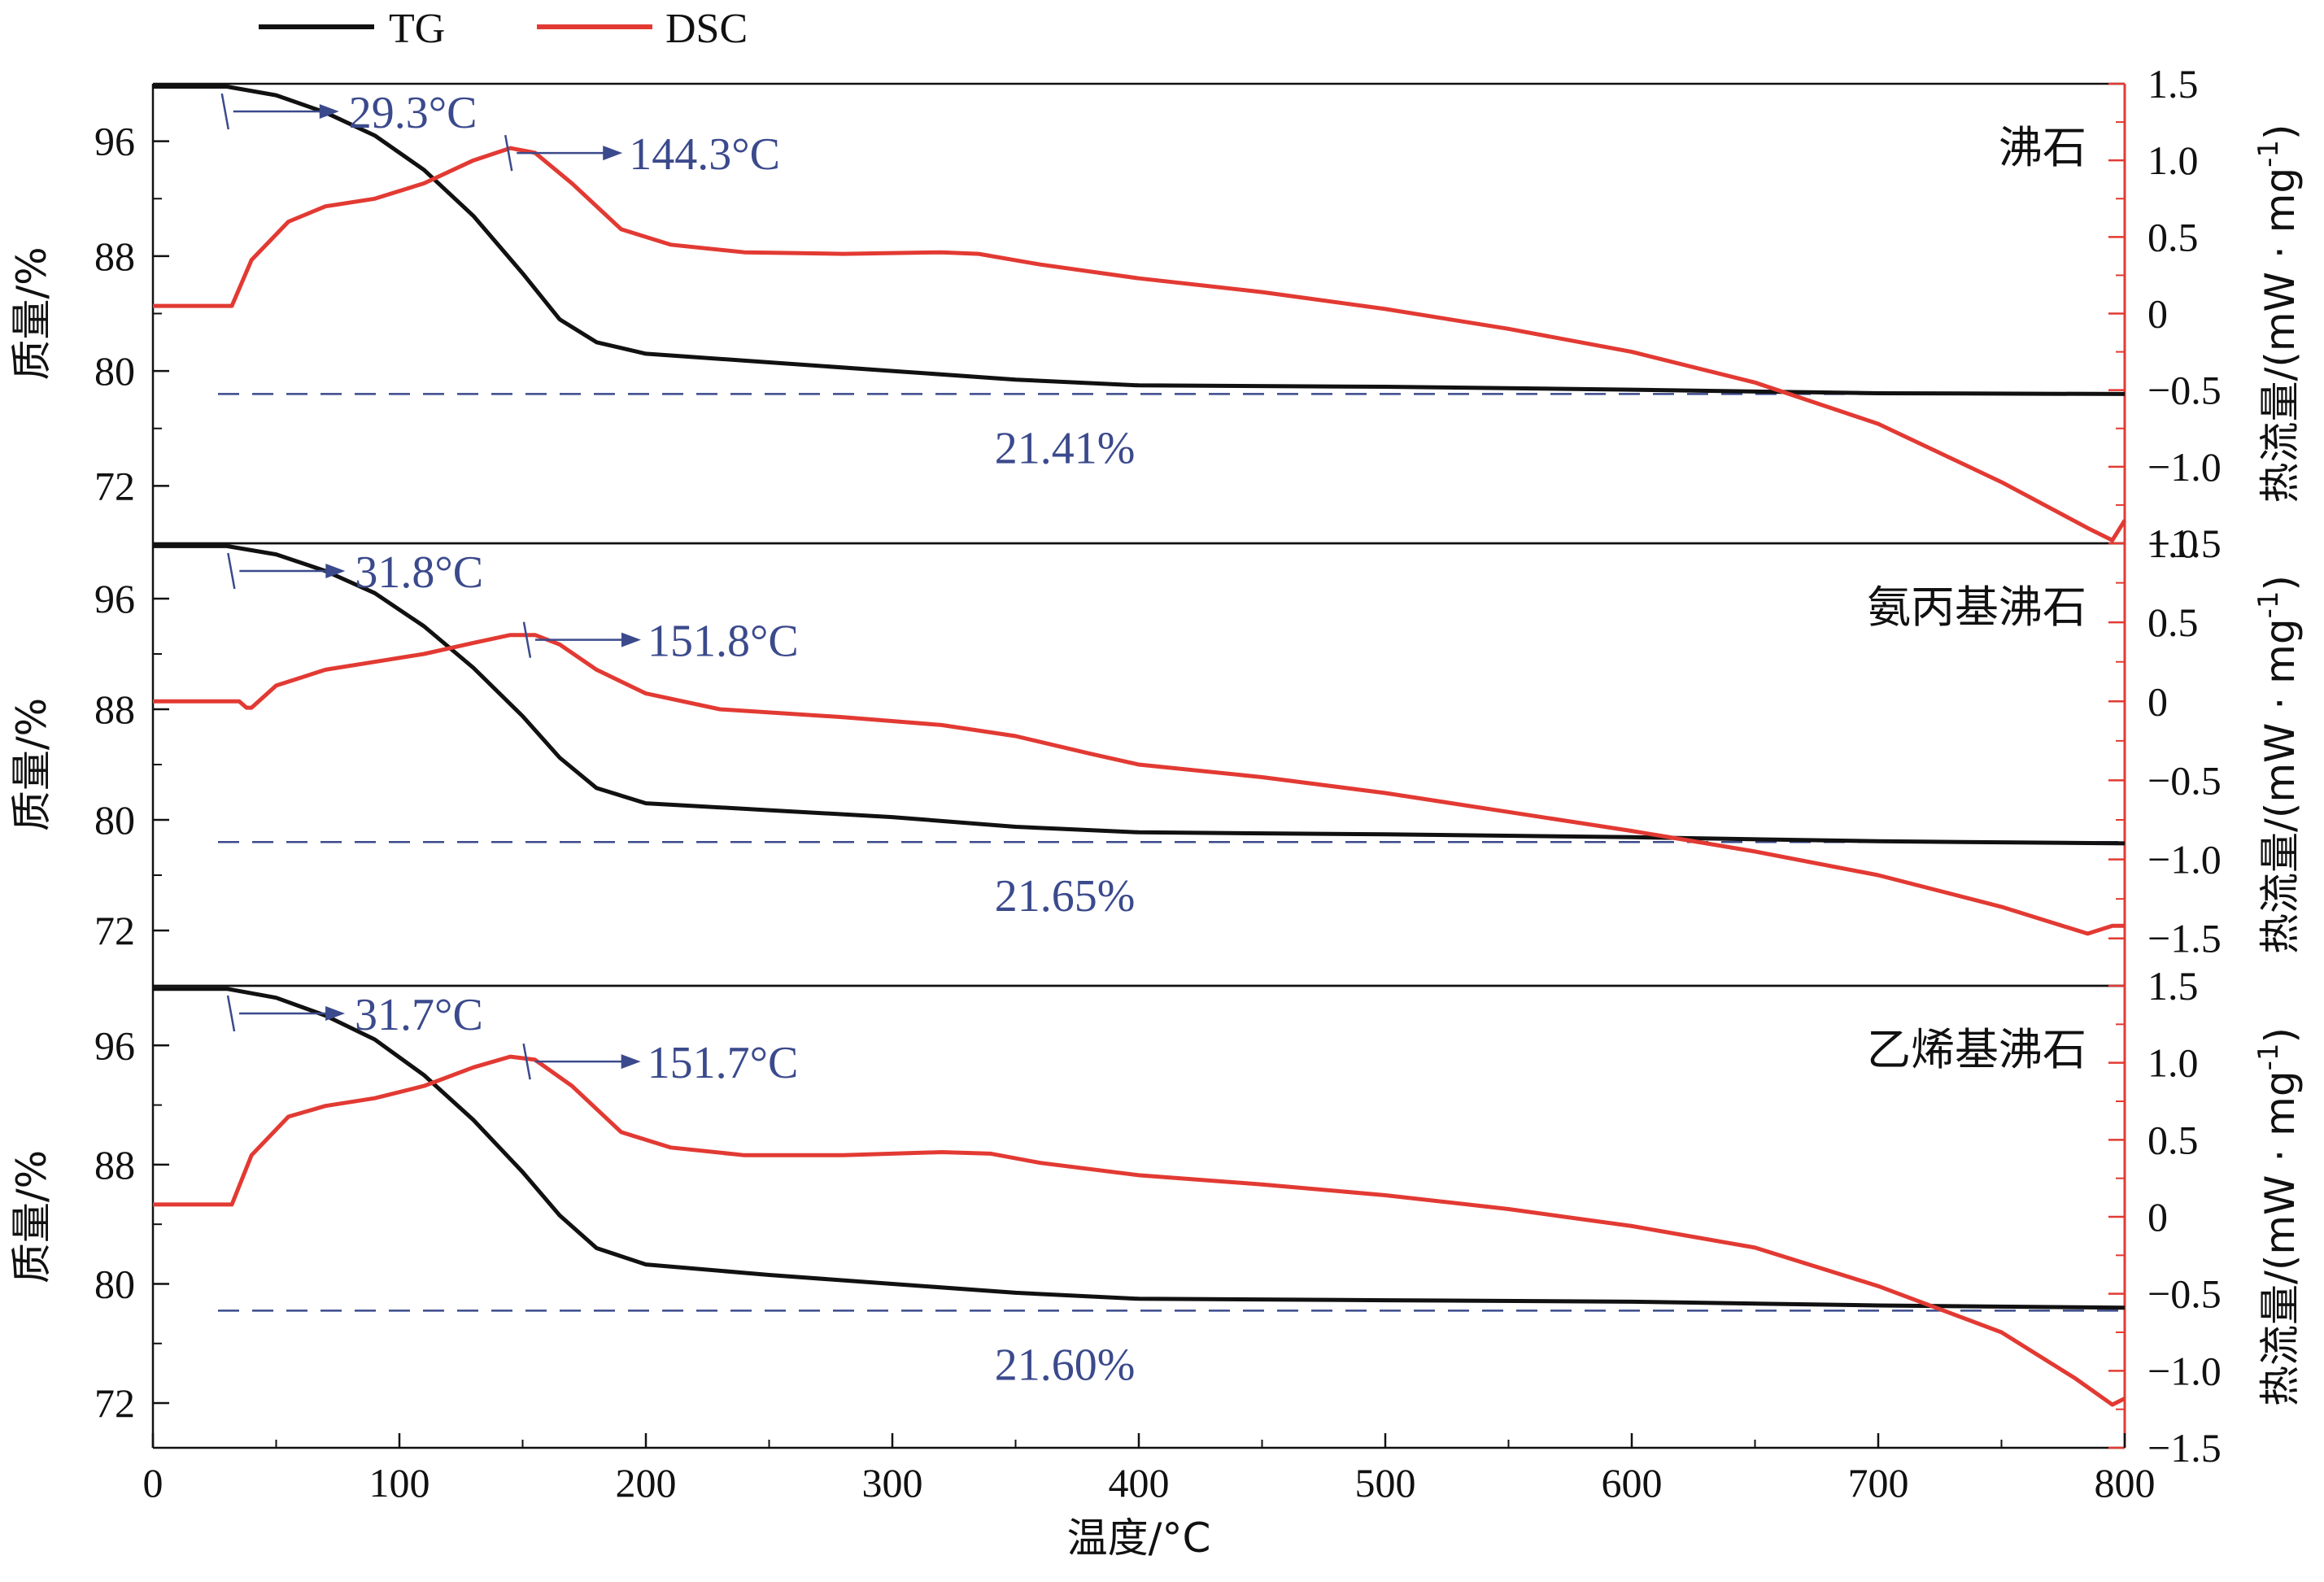 This screenshot has width=2324, height=1582. I want to click on x-tick-label: 800, so click(2126, 1483).